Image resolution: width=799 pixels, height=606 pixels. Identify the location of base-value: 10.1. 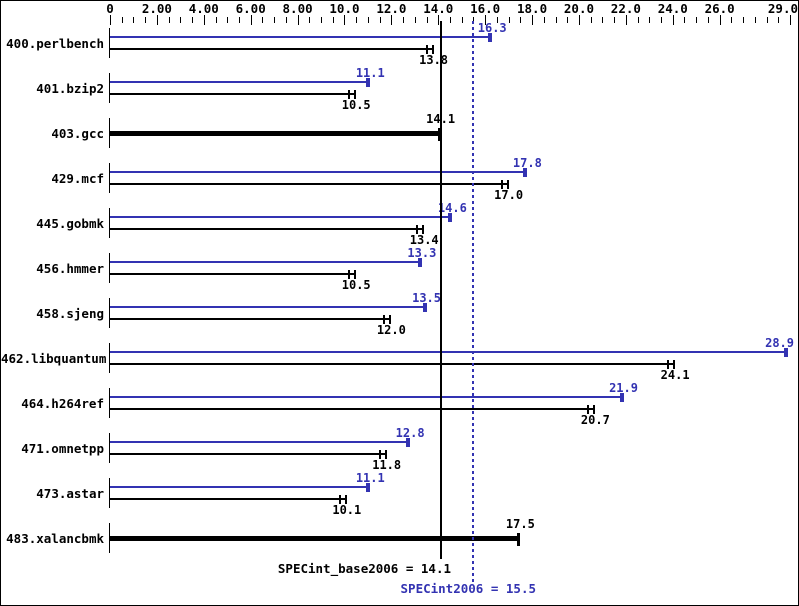
(347, 510).